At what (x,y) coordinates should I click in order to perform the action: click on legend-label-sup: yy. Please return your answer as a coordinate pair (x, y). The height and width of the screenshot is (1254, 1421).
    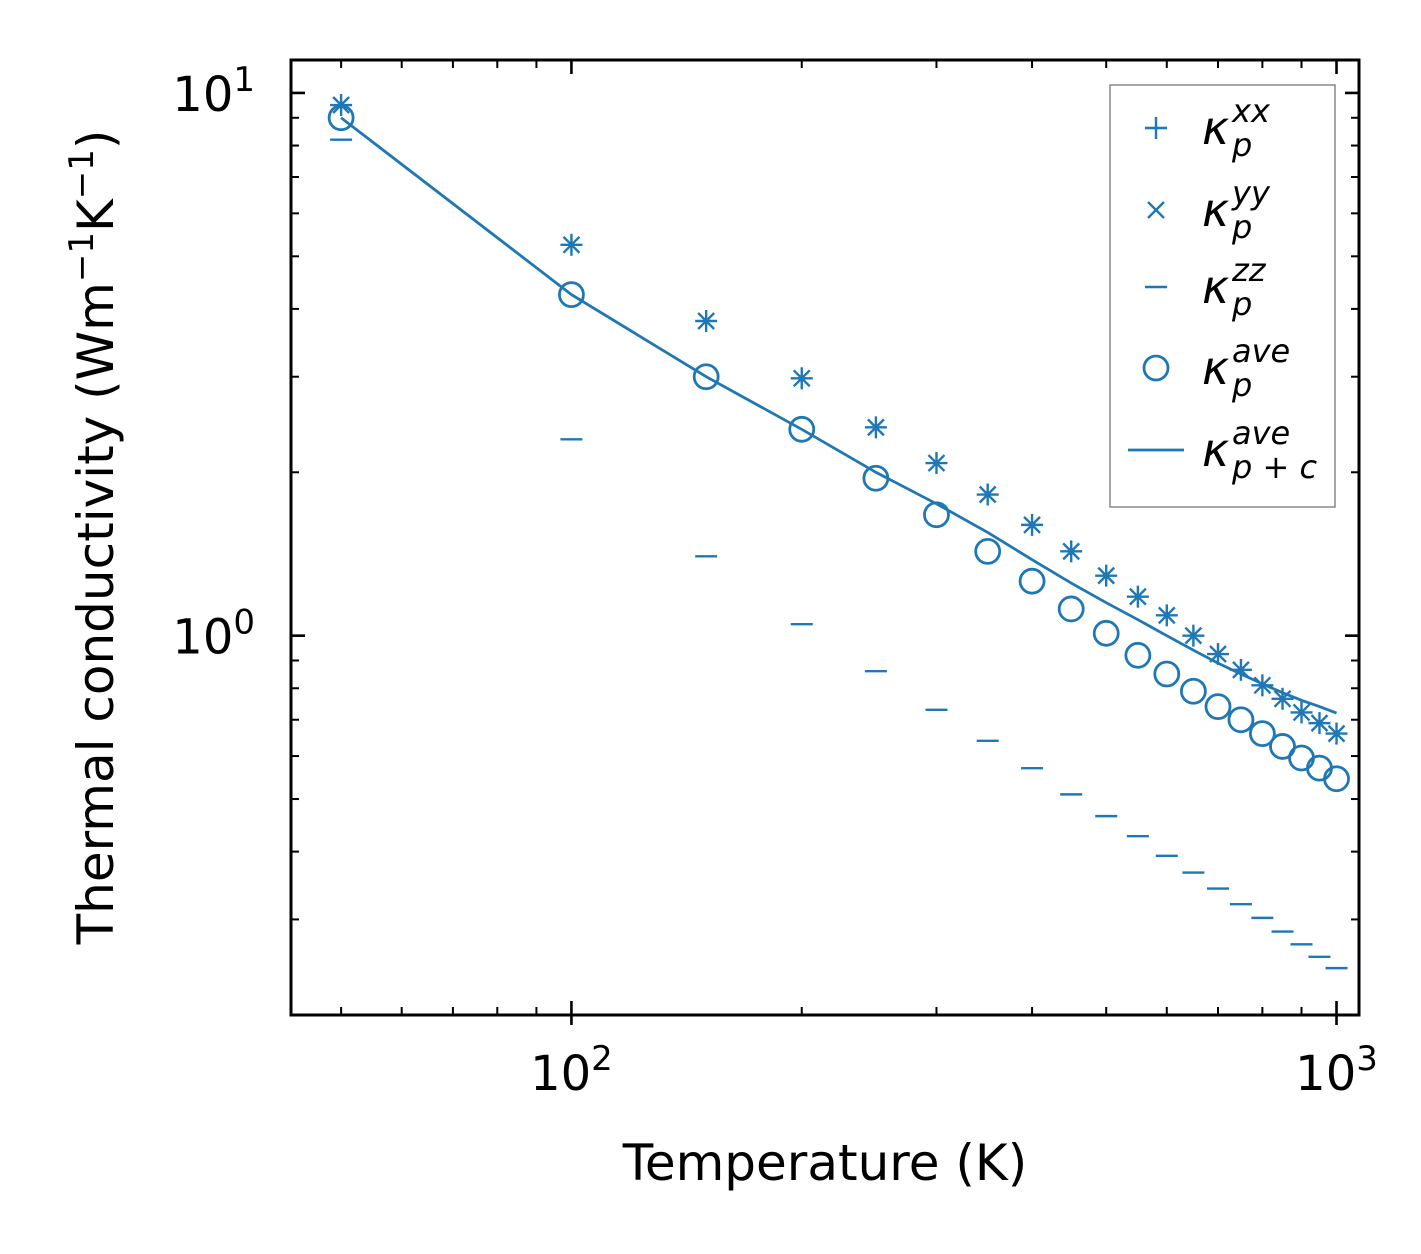
    Looking at the image, I should click on (1251, 193).